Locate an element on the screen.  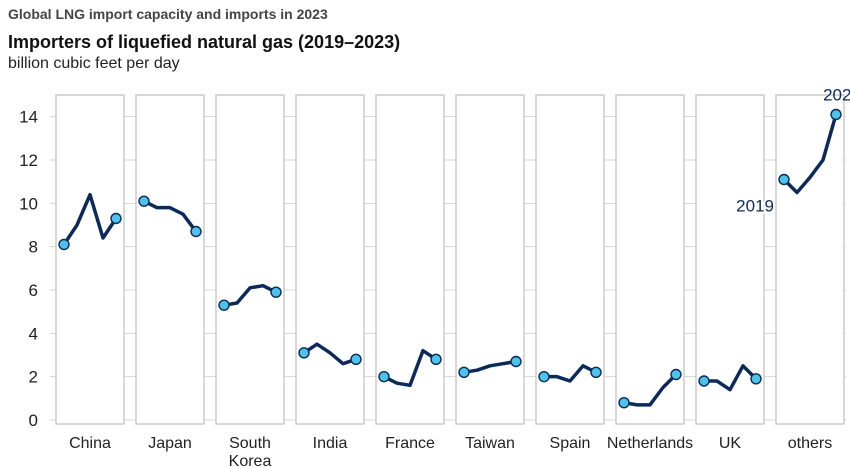
x-category-label: India is located at coordinates (330, 443).